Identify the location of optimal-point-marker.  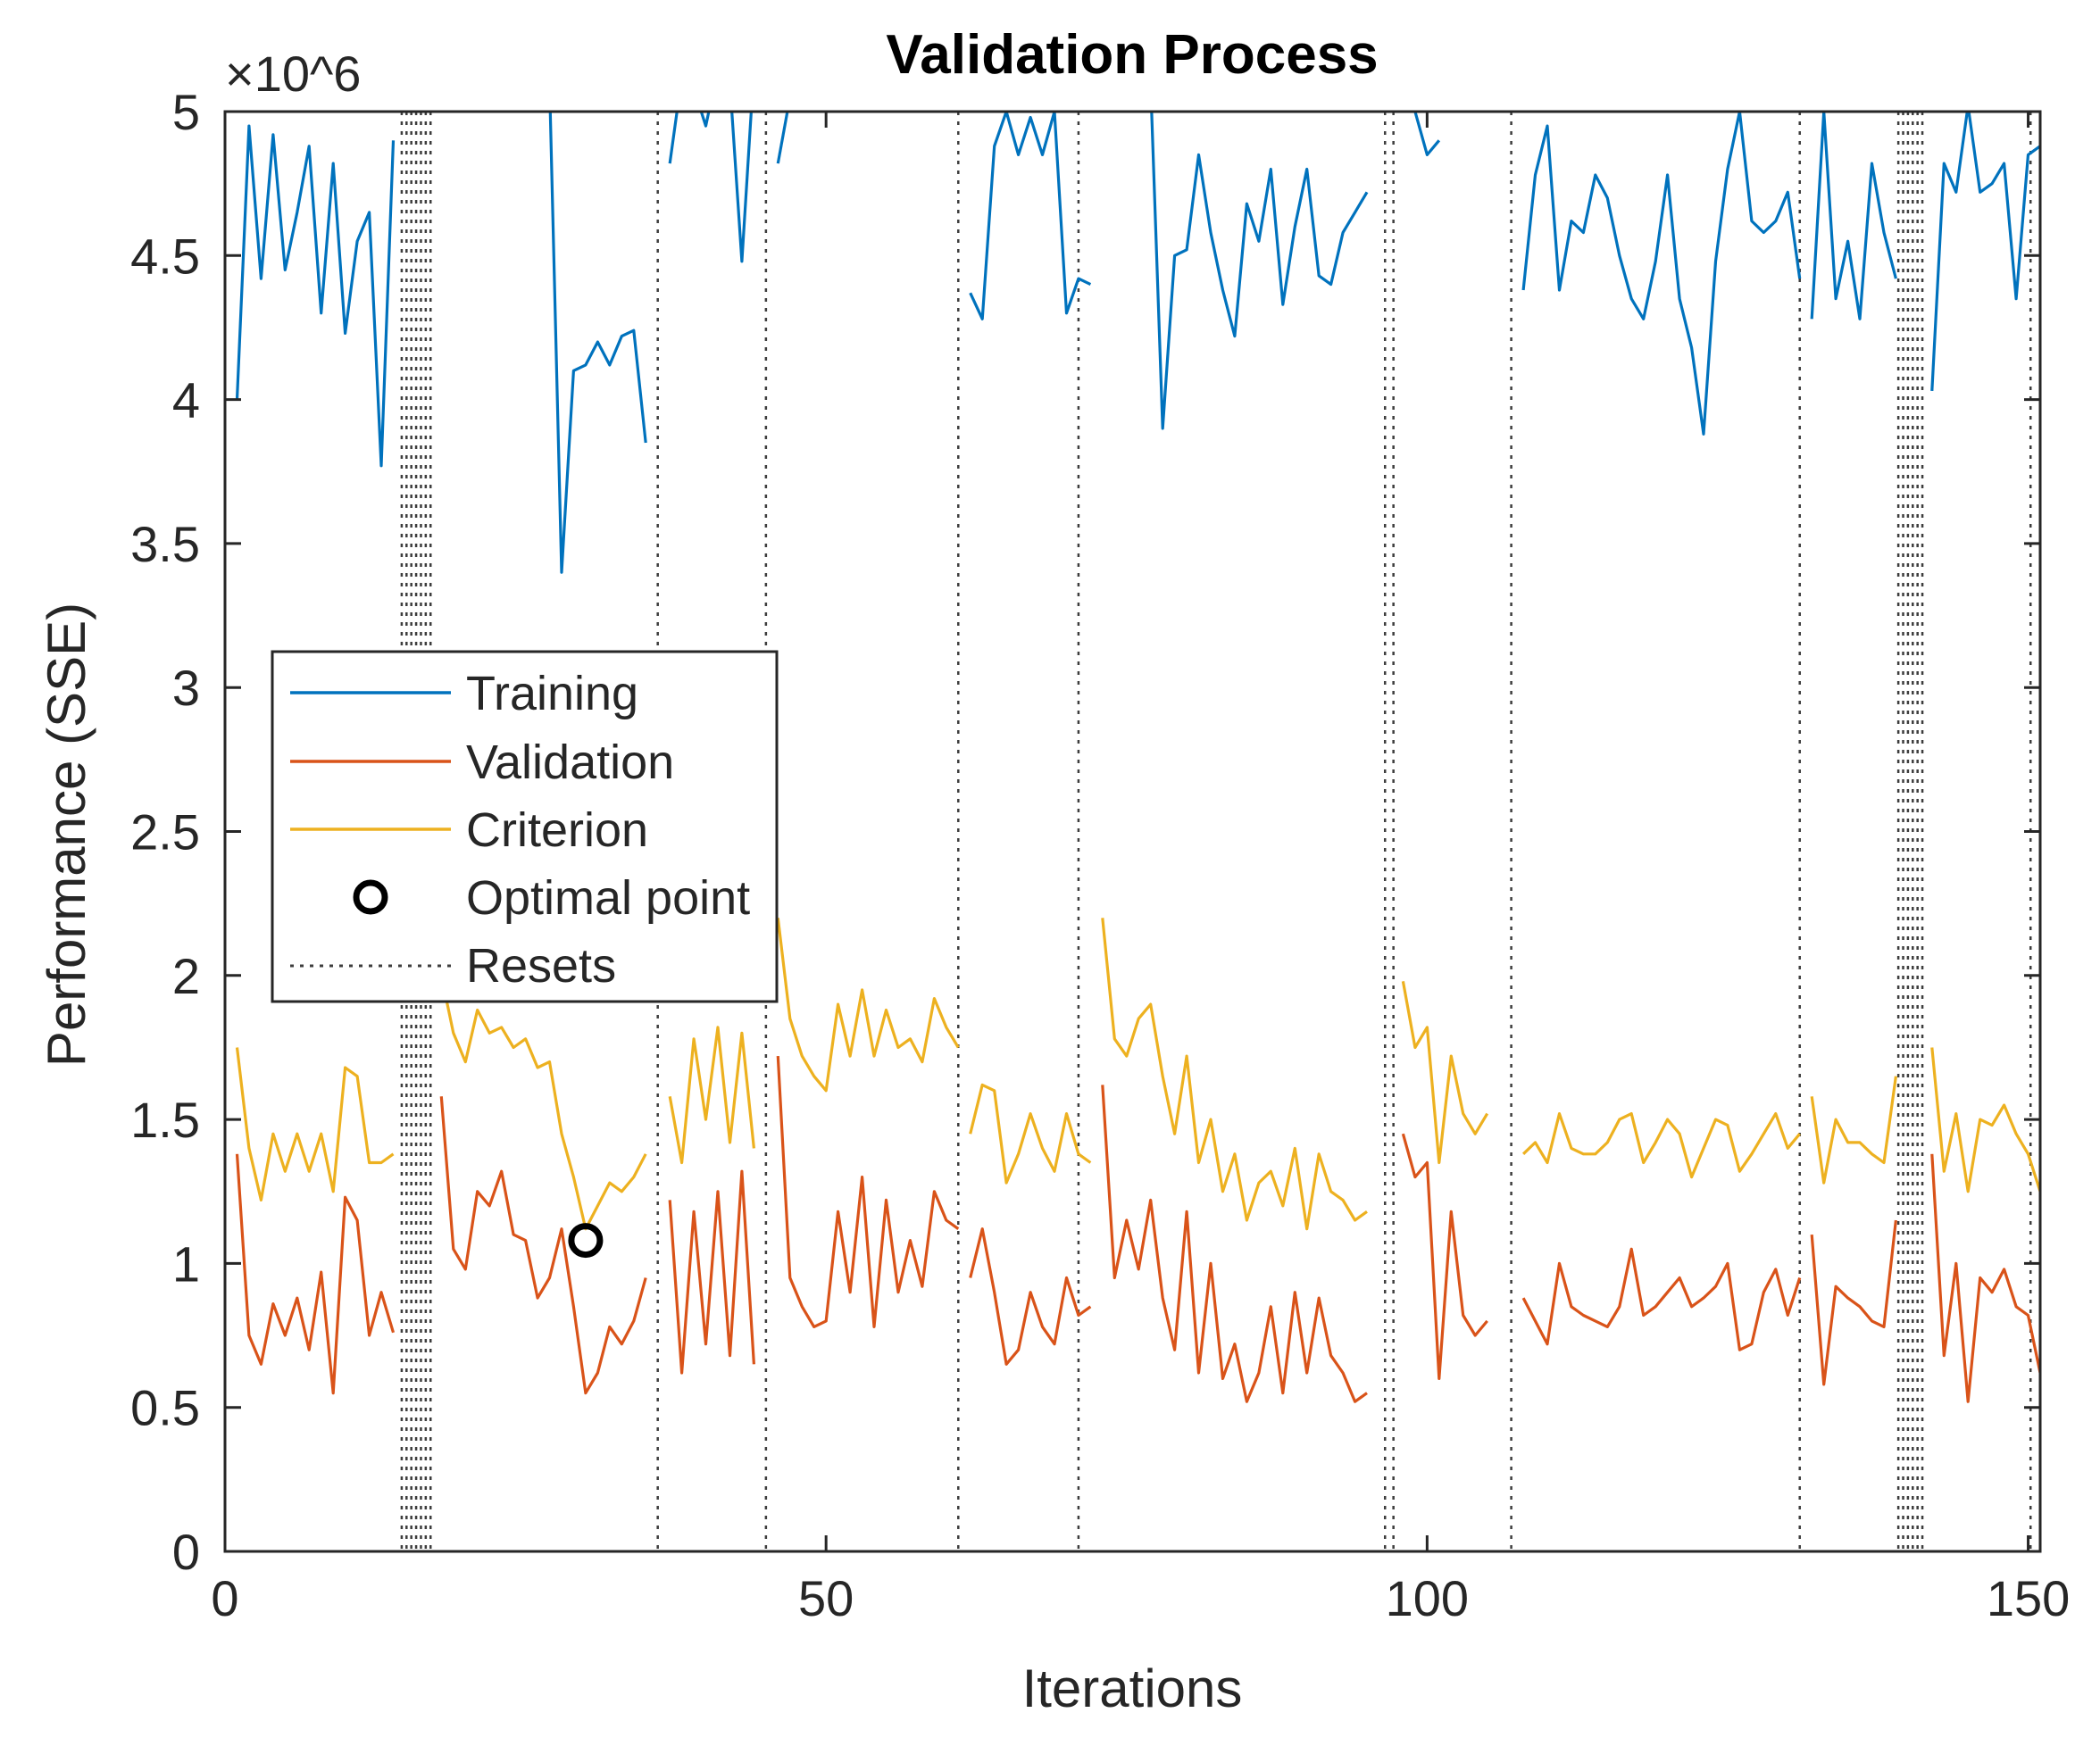
(586, 1241).